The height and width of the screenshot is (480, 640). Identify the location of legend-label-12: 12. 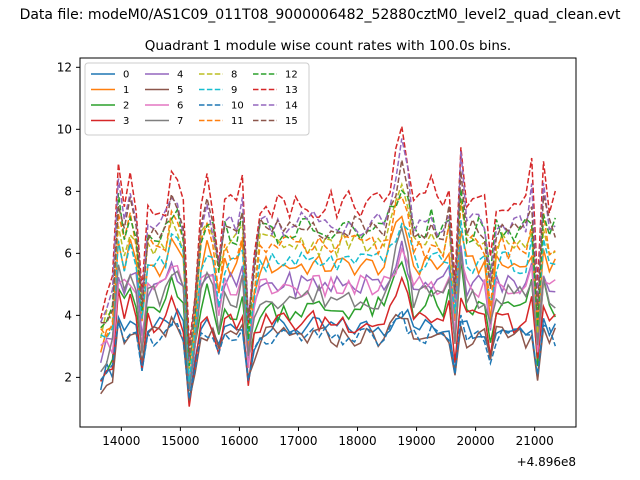
(291, 75).